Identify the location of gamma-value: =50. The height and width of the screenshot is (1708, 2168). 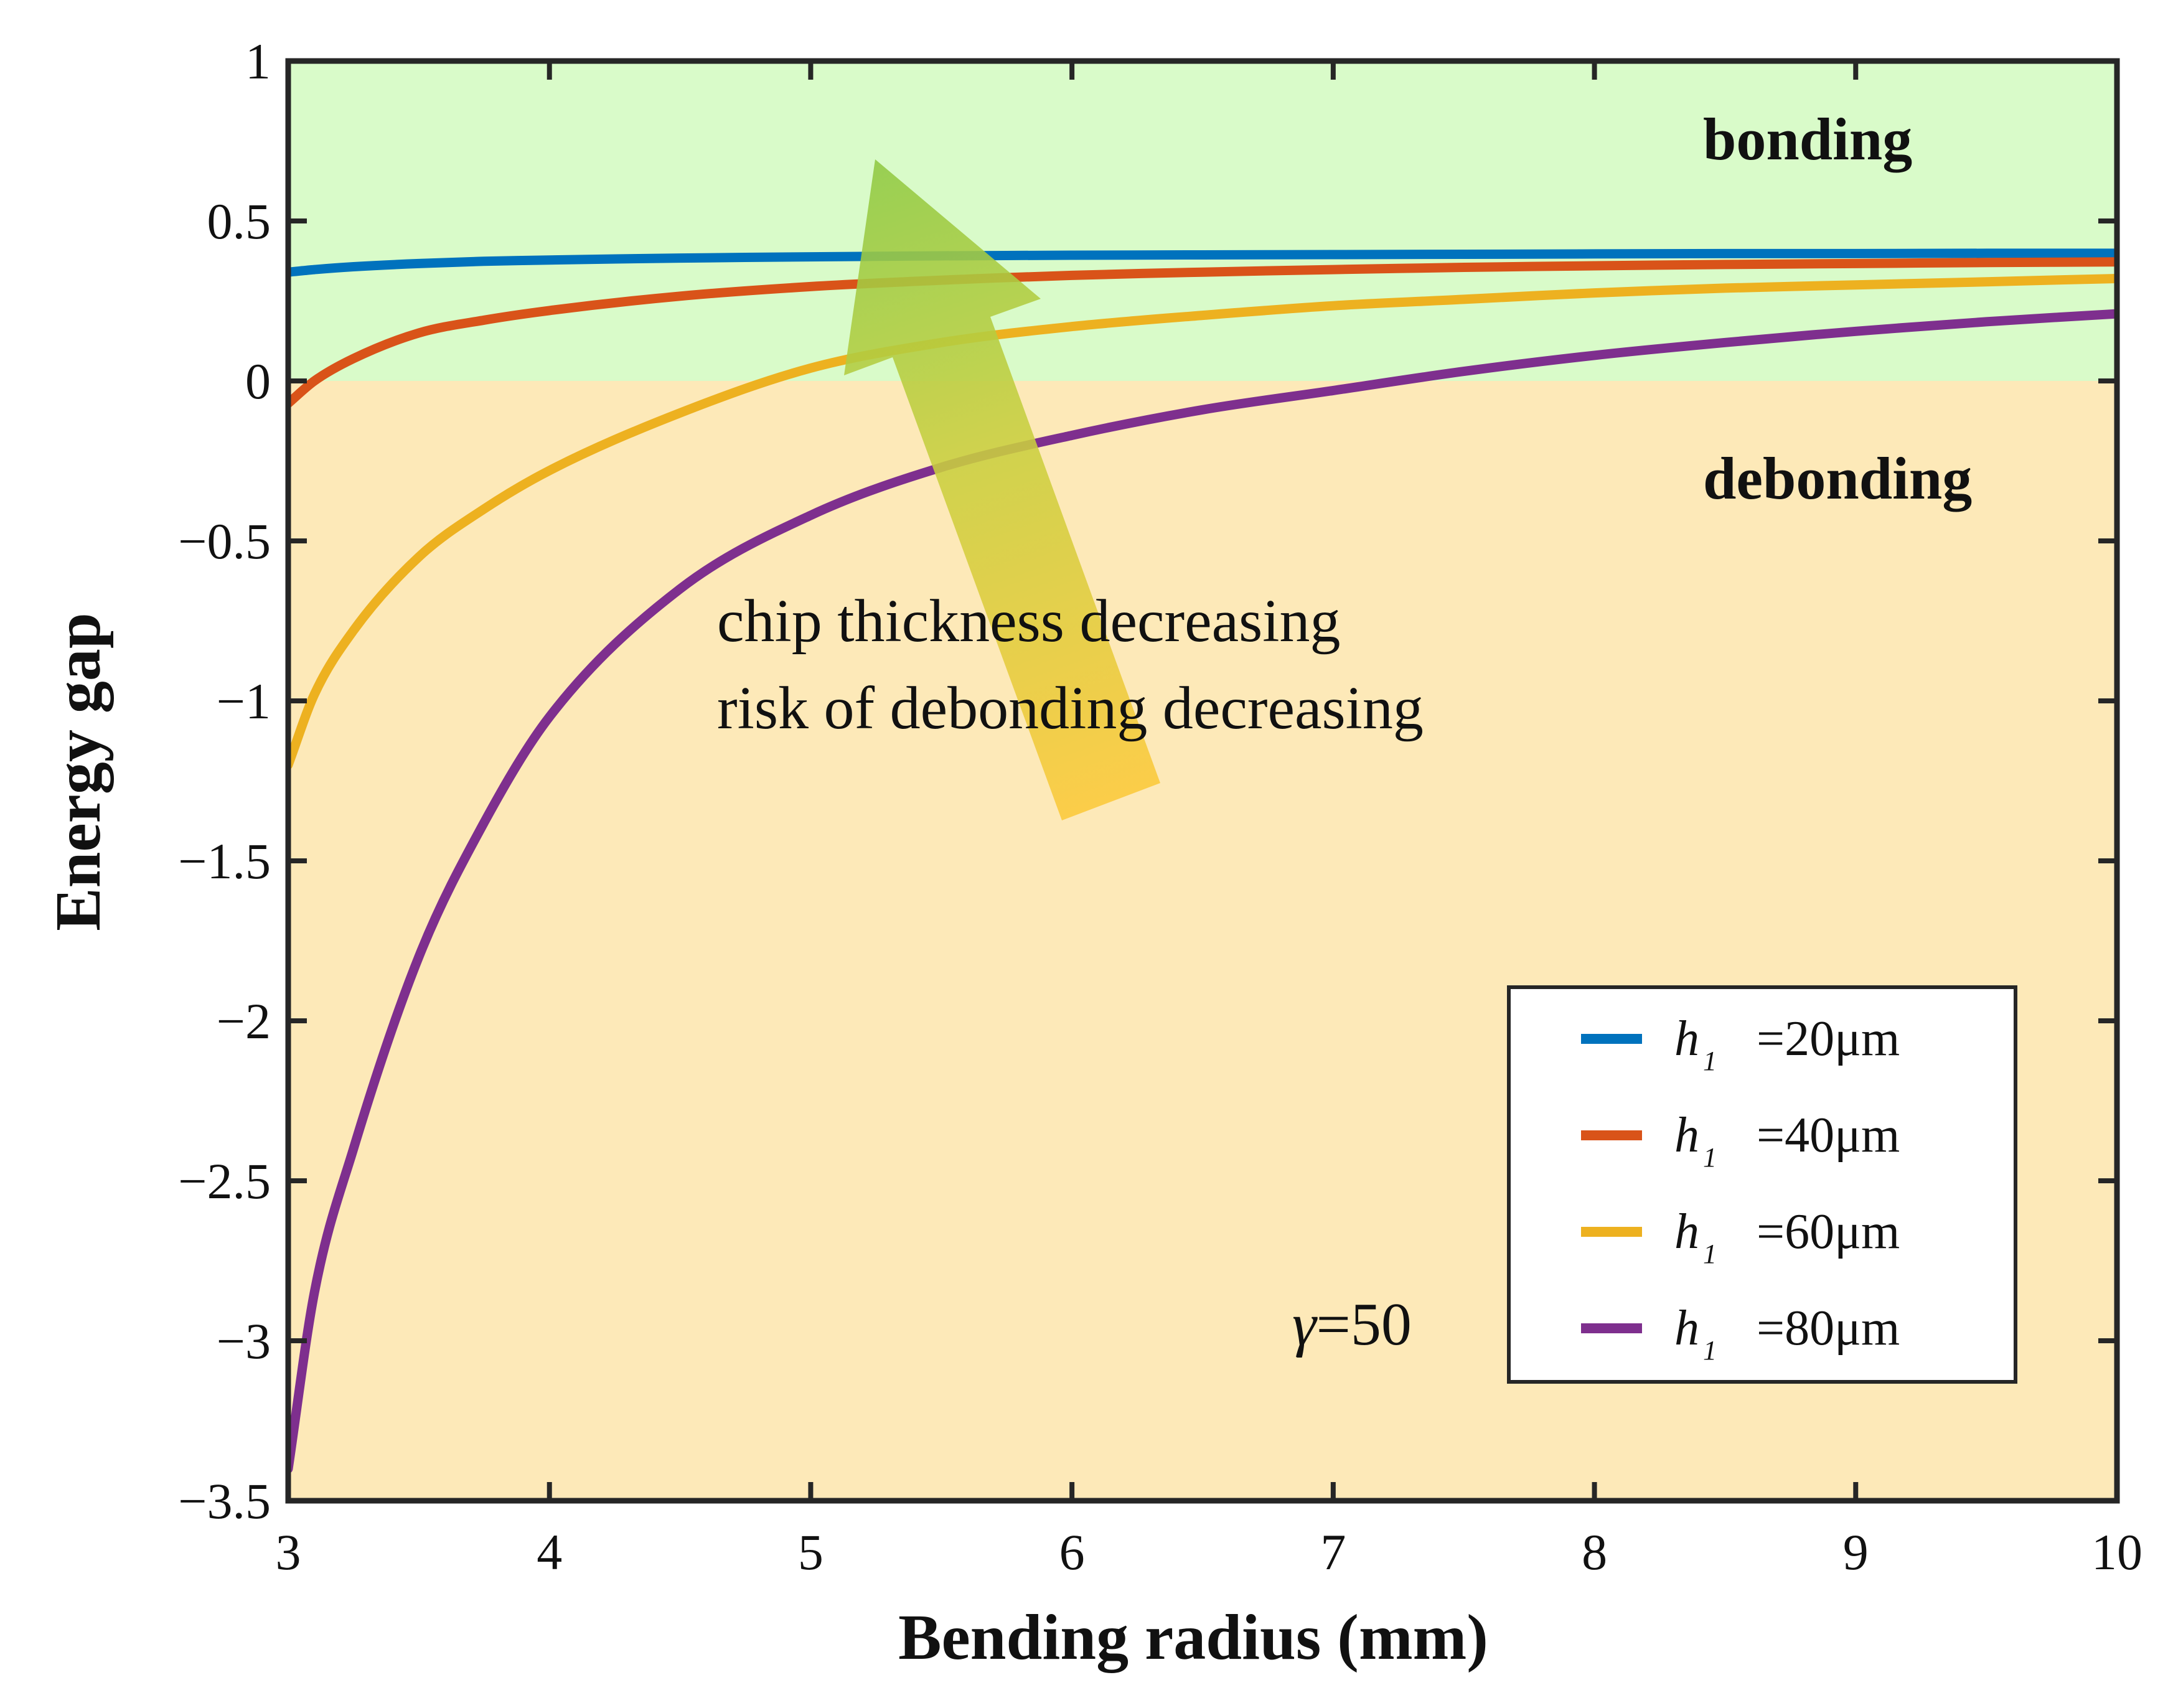
(1364, 1324).